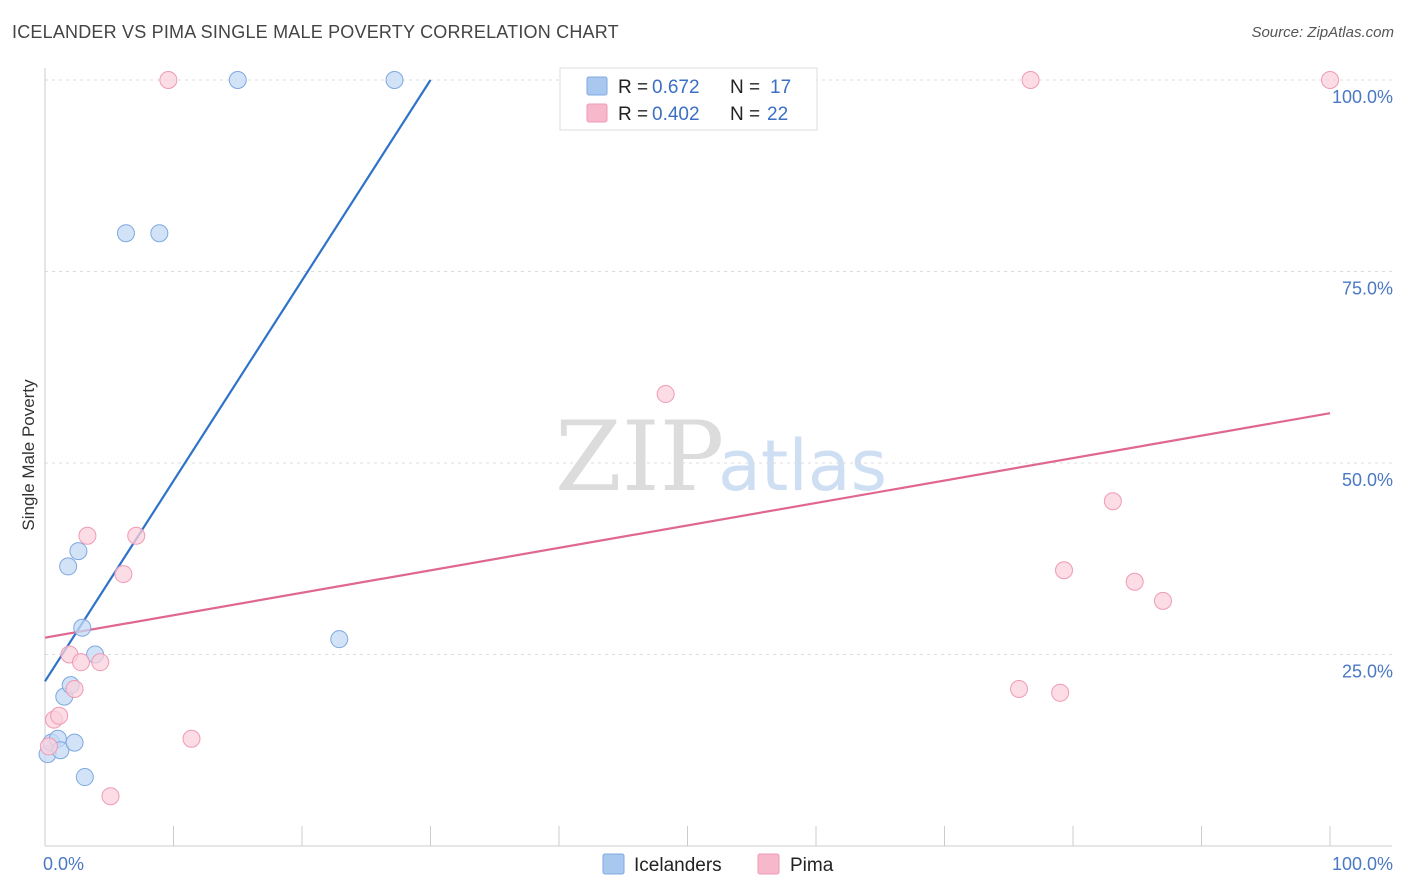  Describe the element at coordinates (768, 864) in the screenshot. I see `bottom-legend-swatch-pima` at that location.